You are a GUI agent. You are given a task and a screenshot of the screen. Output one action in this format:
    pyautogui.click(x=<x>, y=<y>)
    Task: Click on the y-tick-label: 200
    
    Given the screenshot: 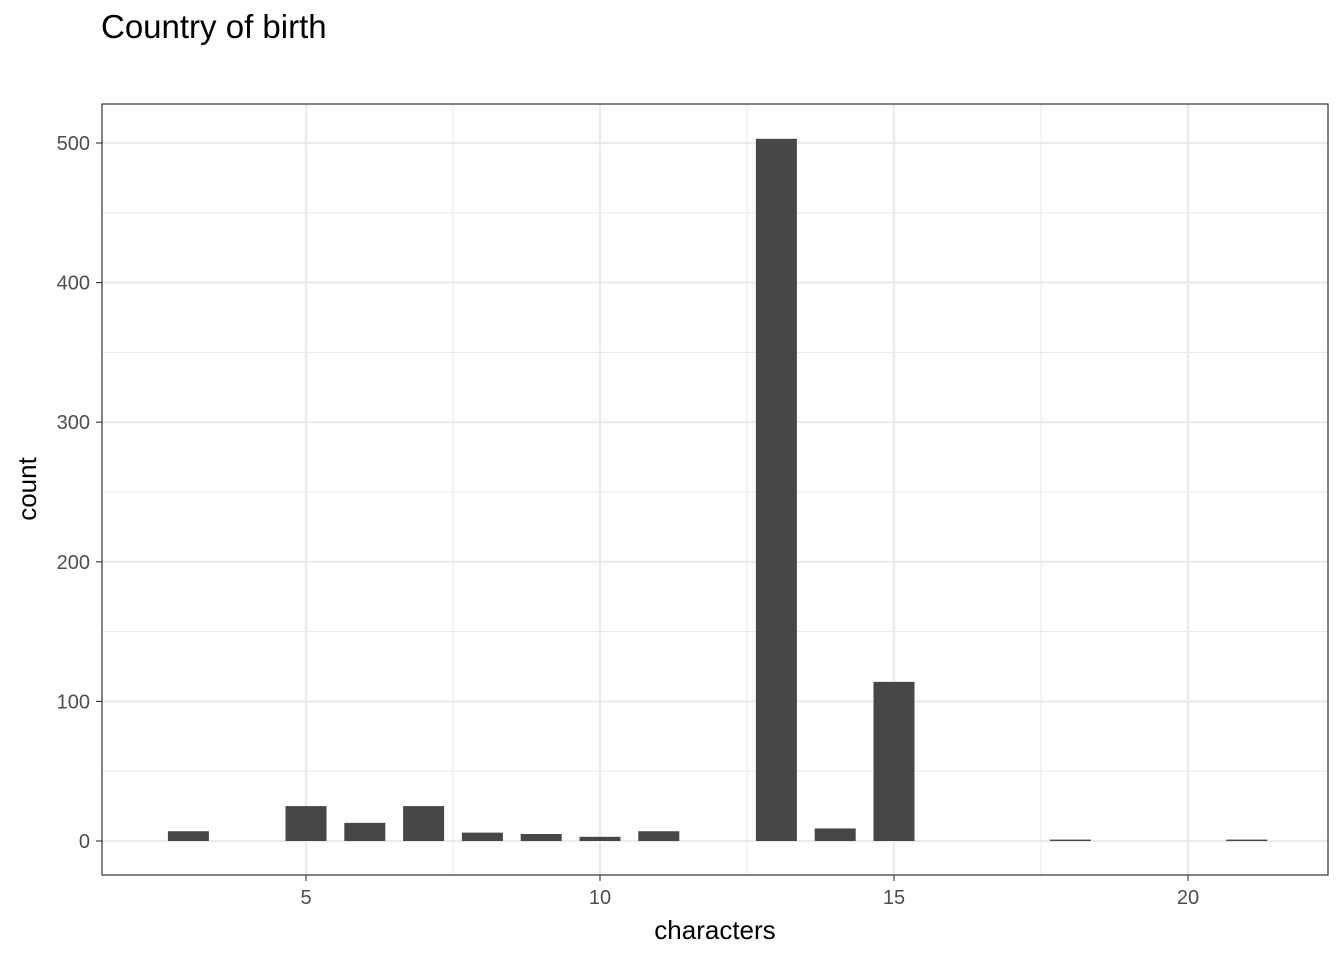 What is the action you would take?
    pyautogui.click(x=73, y=563)
    